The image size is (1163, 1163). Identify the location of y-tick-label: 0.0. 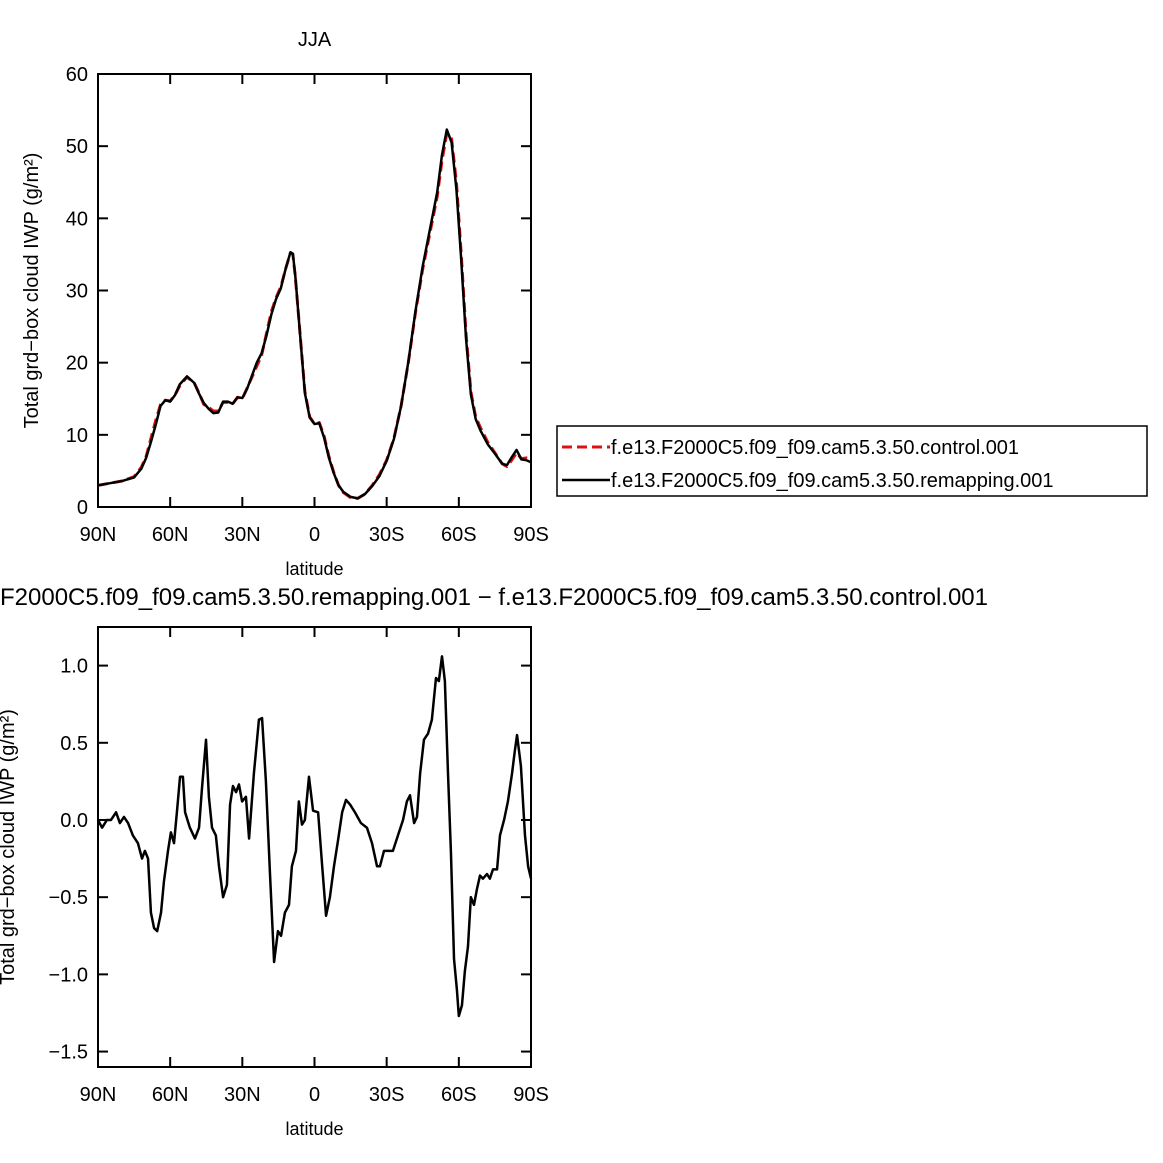
(74, 821).